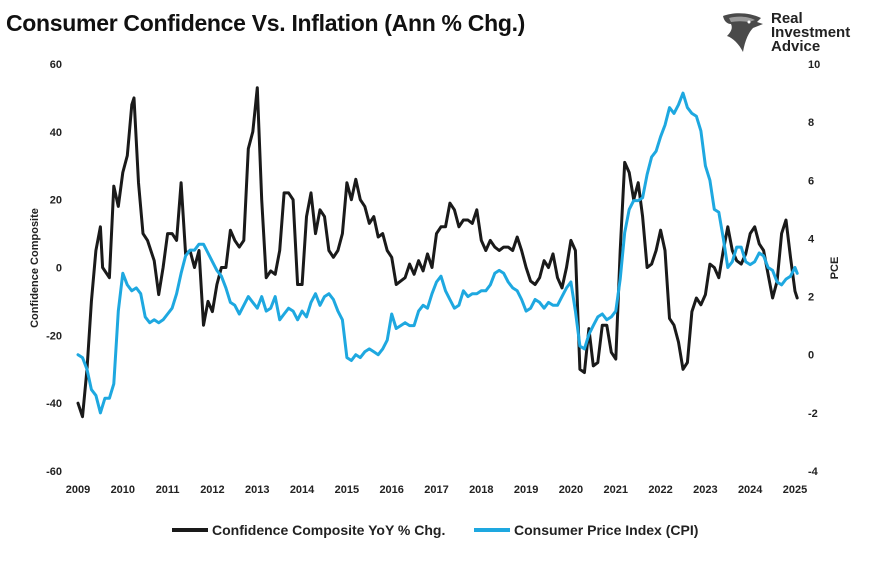  I want to click on legend-label-confidence: Confidence Composite YoY % Chg., so click(329, 530).